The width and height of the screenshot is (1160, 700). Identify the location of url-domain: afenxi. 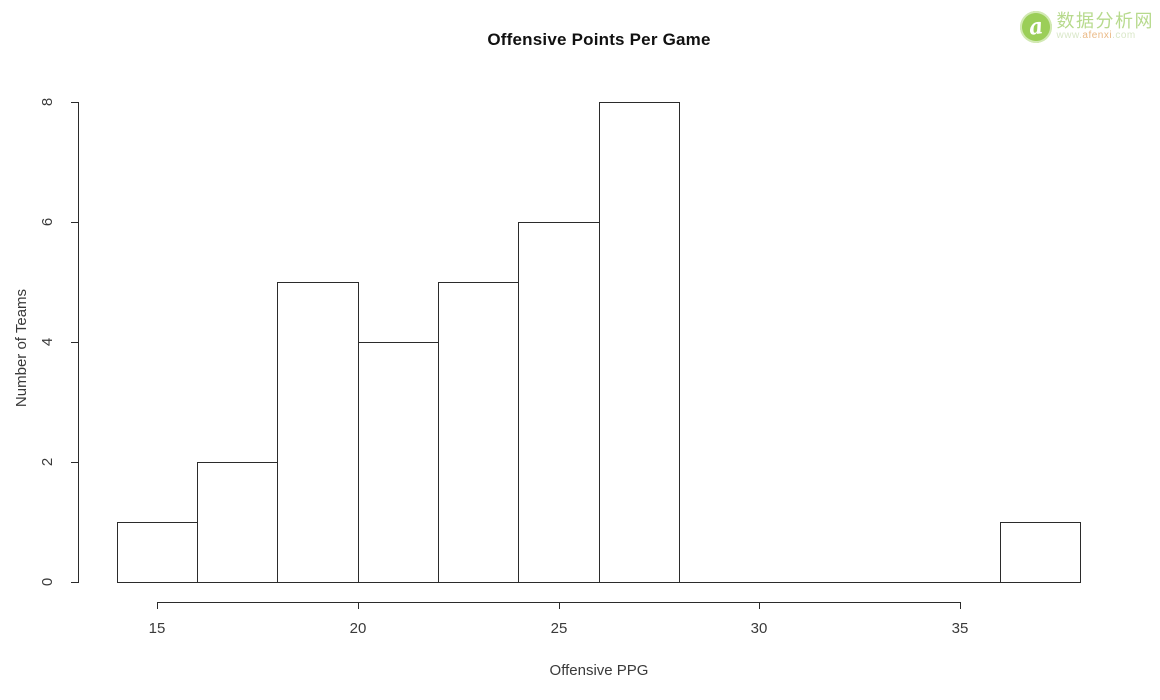
(1097, 36).